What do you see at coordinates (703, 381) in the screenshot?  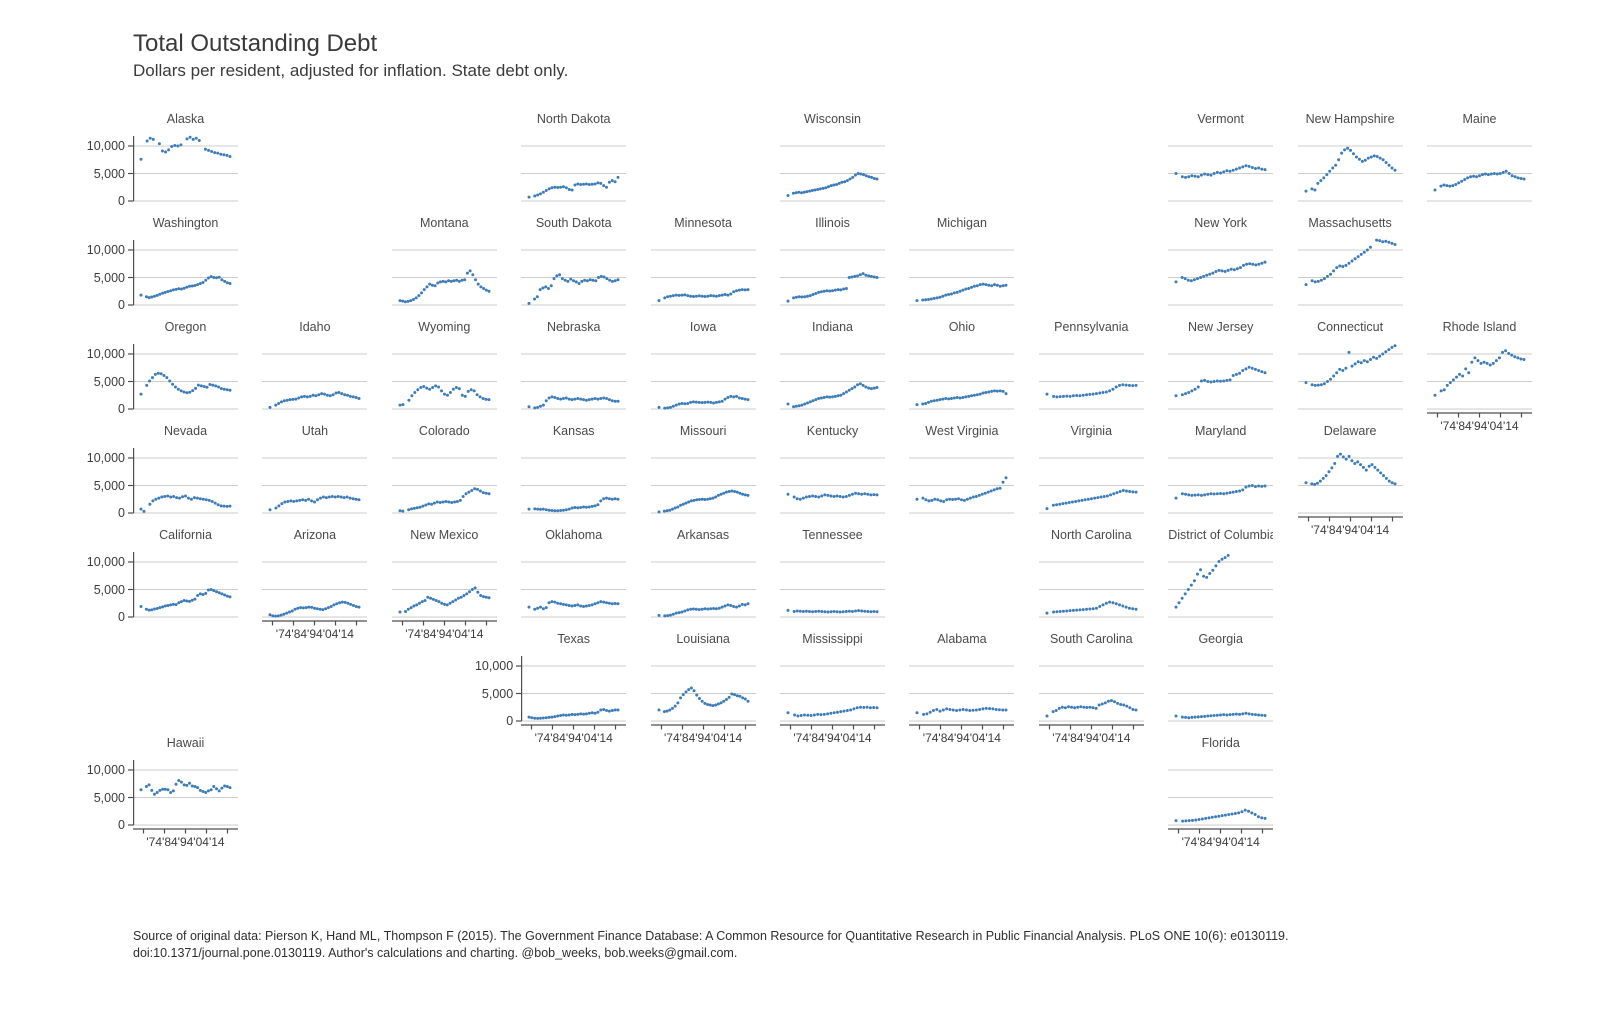 I see `state-plot-iowa` at bounding box center [703, 381].